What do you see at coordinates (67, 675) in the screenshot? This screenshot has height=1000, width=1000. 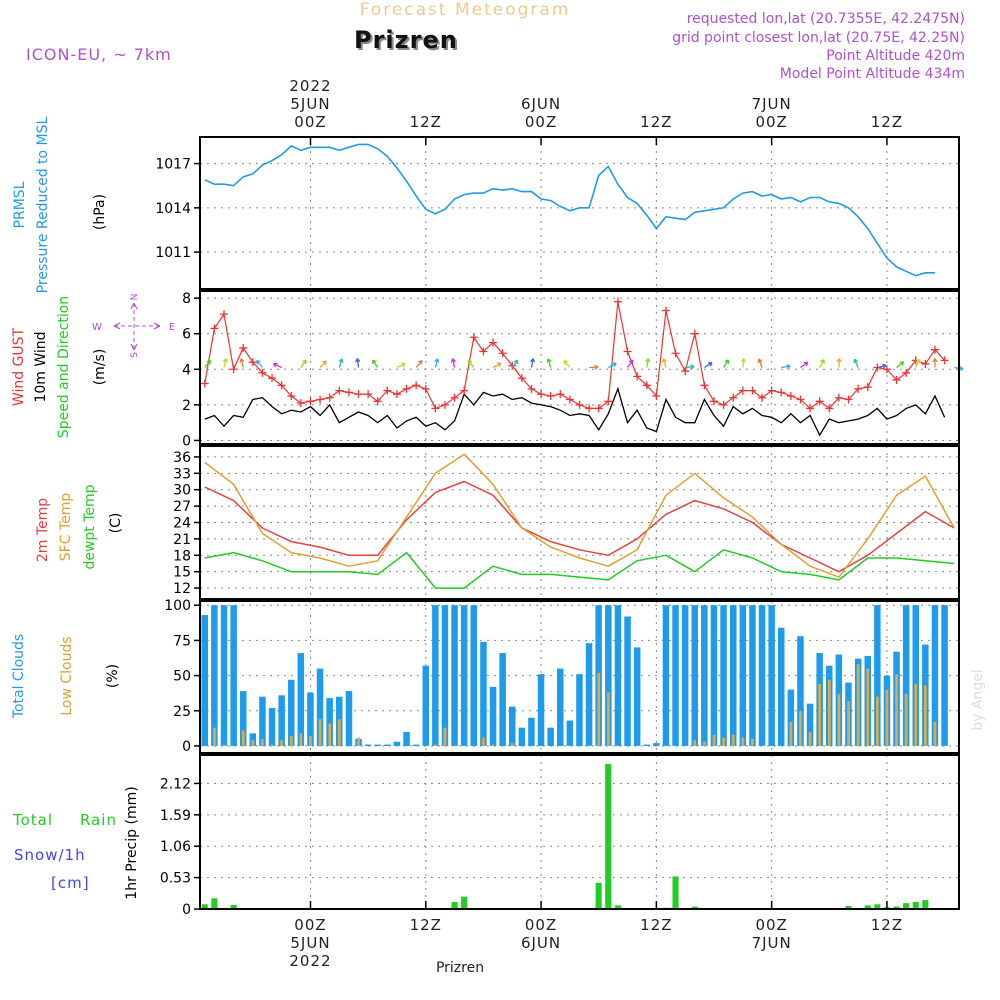 I see `low-clouds-label: Low Clouds` at bounding box center [67, 675].